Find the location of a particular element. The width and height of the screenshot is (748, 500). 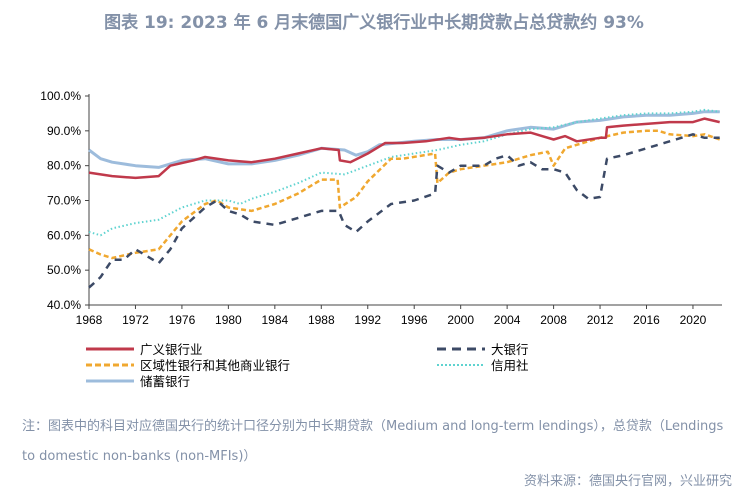

legend-label: 储蓄银行 is located at coordinates (165, 381).